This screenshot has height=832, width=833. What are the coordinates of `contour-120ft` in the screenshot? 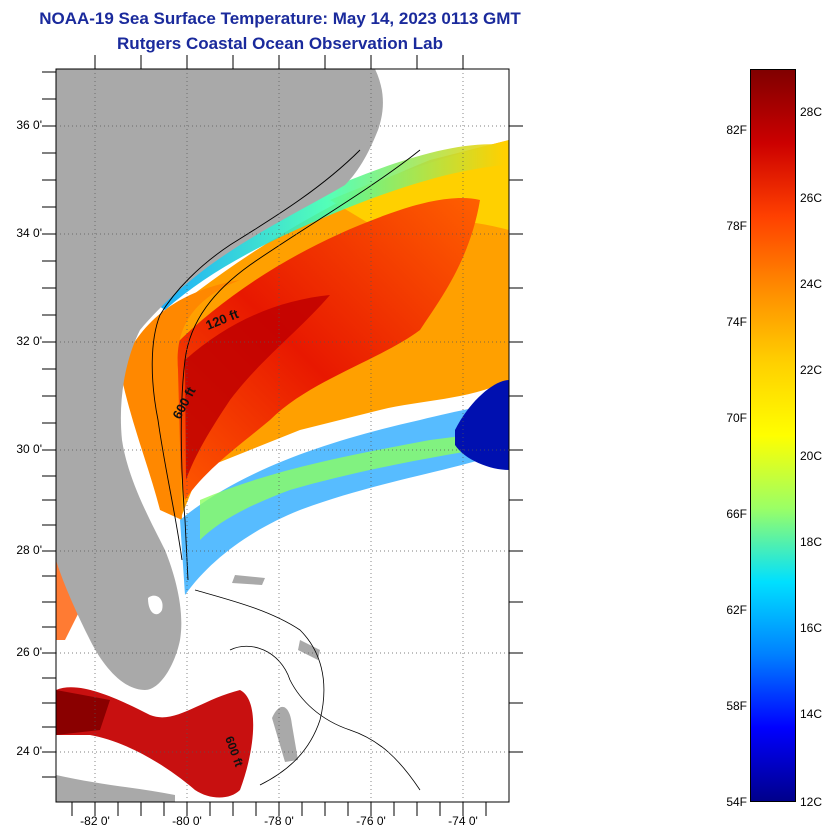 It's located at (256, 355).